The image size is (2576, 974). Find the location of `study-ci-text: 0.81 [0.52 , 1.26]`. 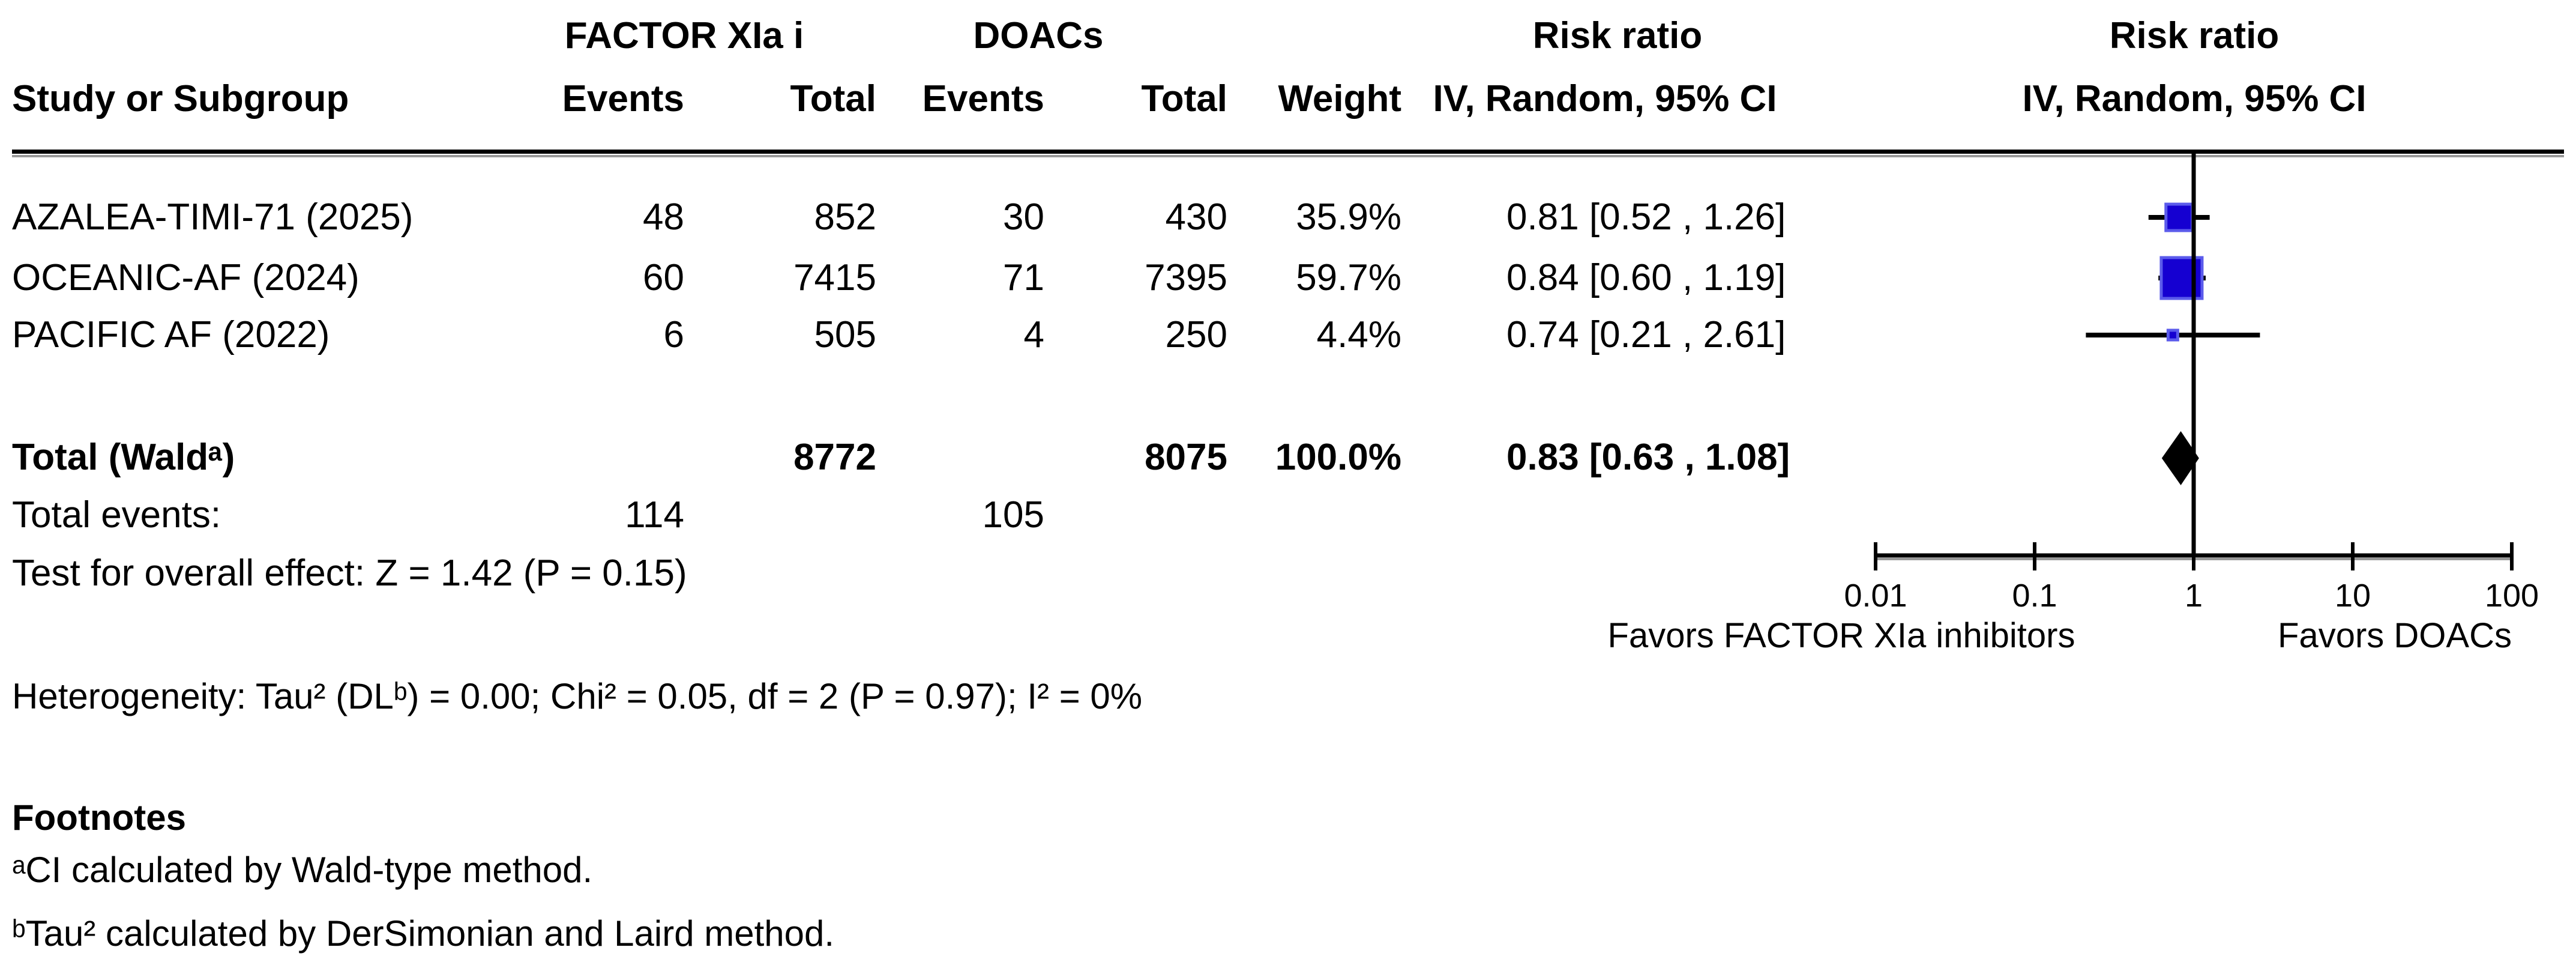

study-ci-text: 0.81 [0.52 , 1.26] is located at coordinates (1646, 217).